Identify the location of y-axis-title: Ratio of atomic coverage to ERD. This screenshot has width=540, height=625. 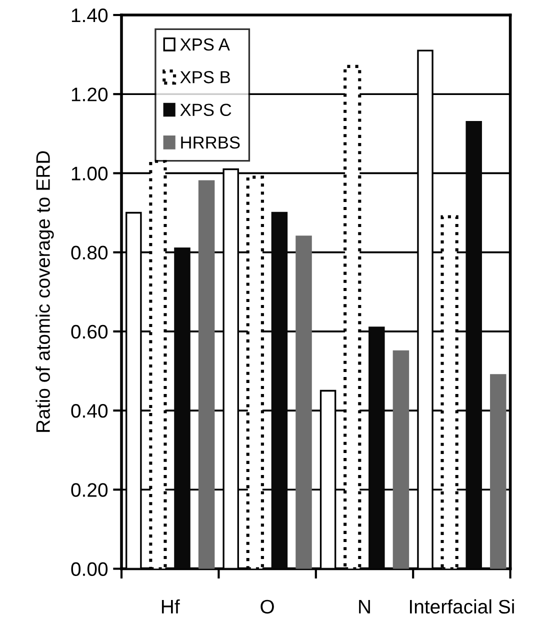
(45, 291).